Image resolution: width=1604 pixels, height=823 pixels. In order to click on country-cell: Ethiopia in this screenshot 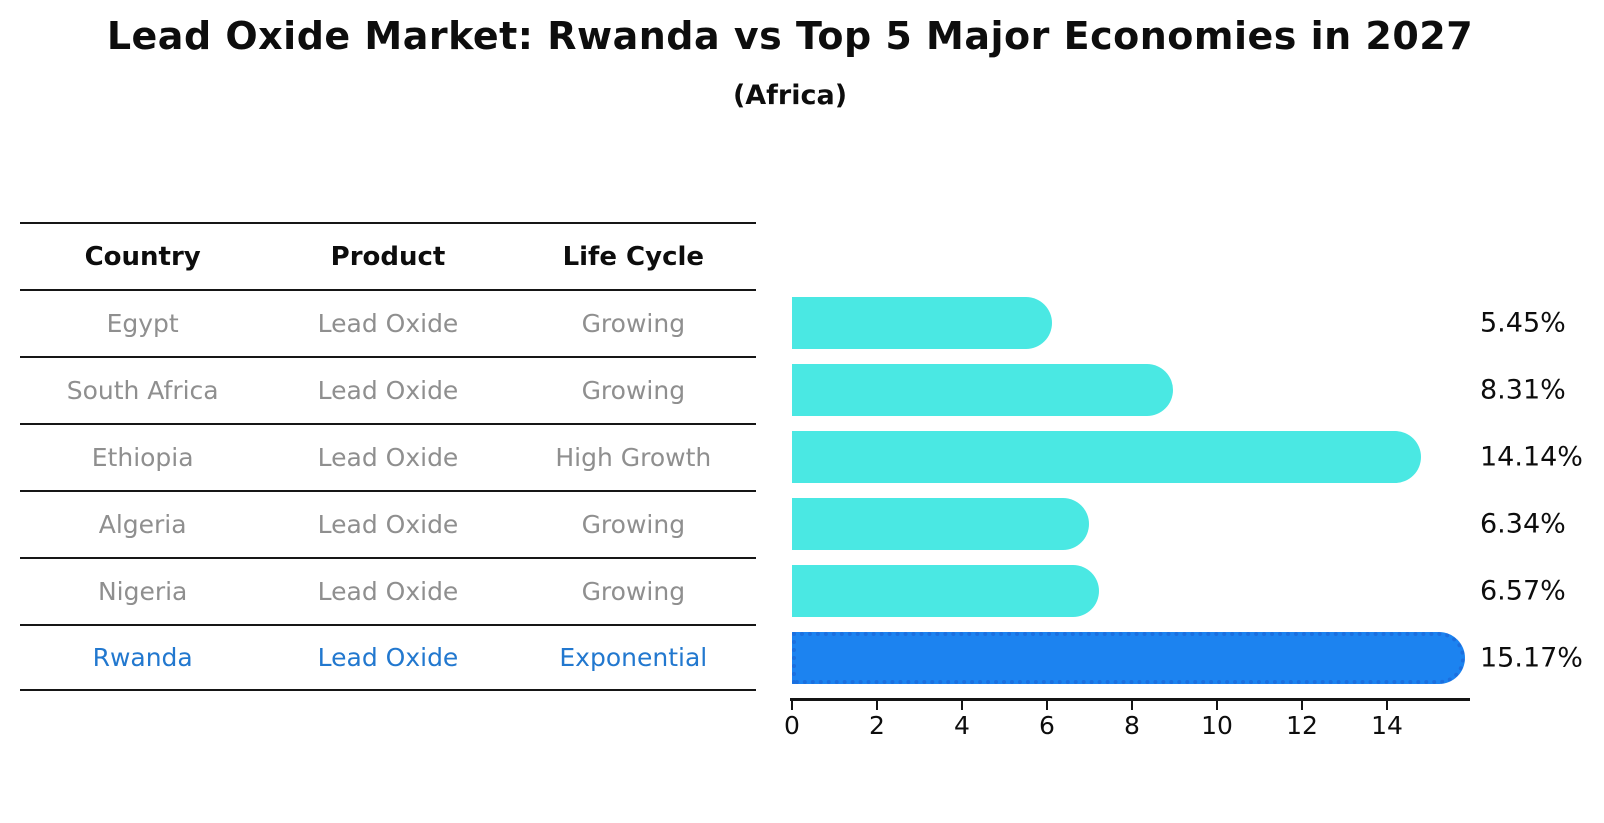, I will do `click(142, 457)`.